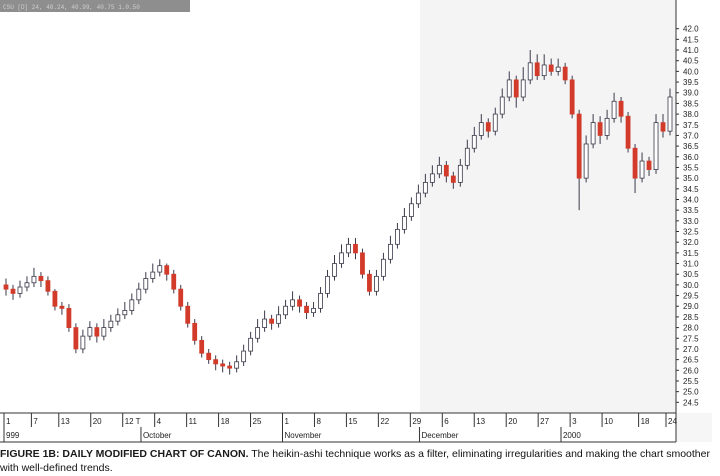  Describe the element at coordinates (691, 274) in the screenshot. I see `y-tick-label: 30.5` at that location.